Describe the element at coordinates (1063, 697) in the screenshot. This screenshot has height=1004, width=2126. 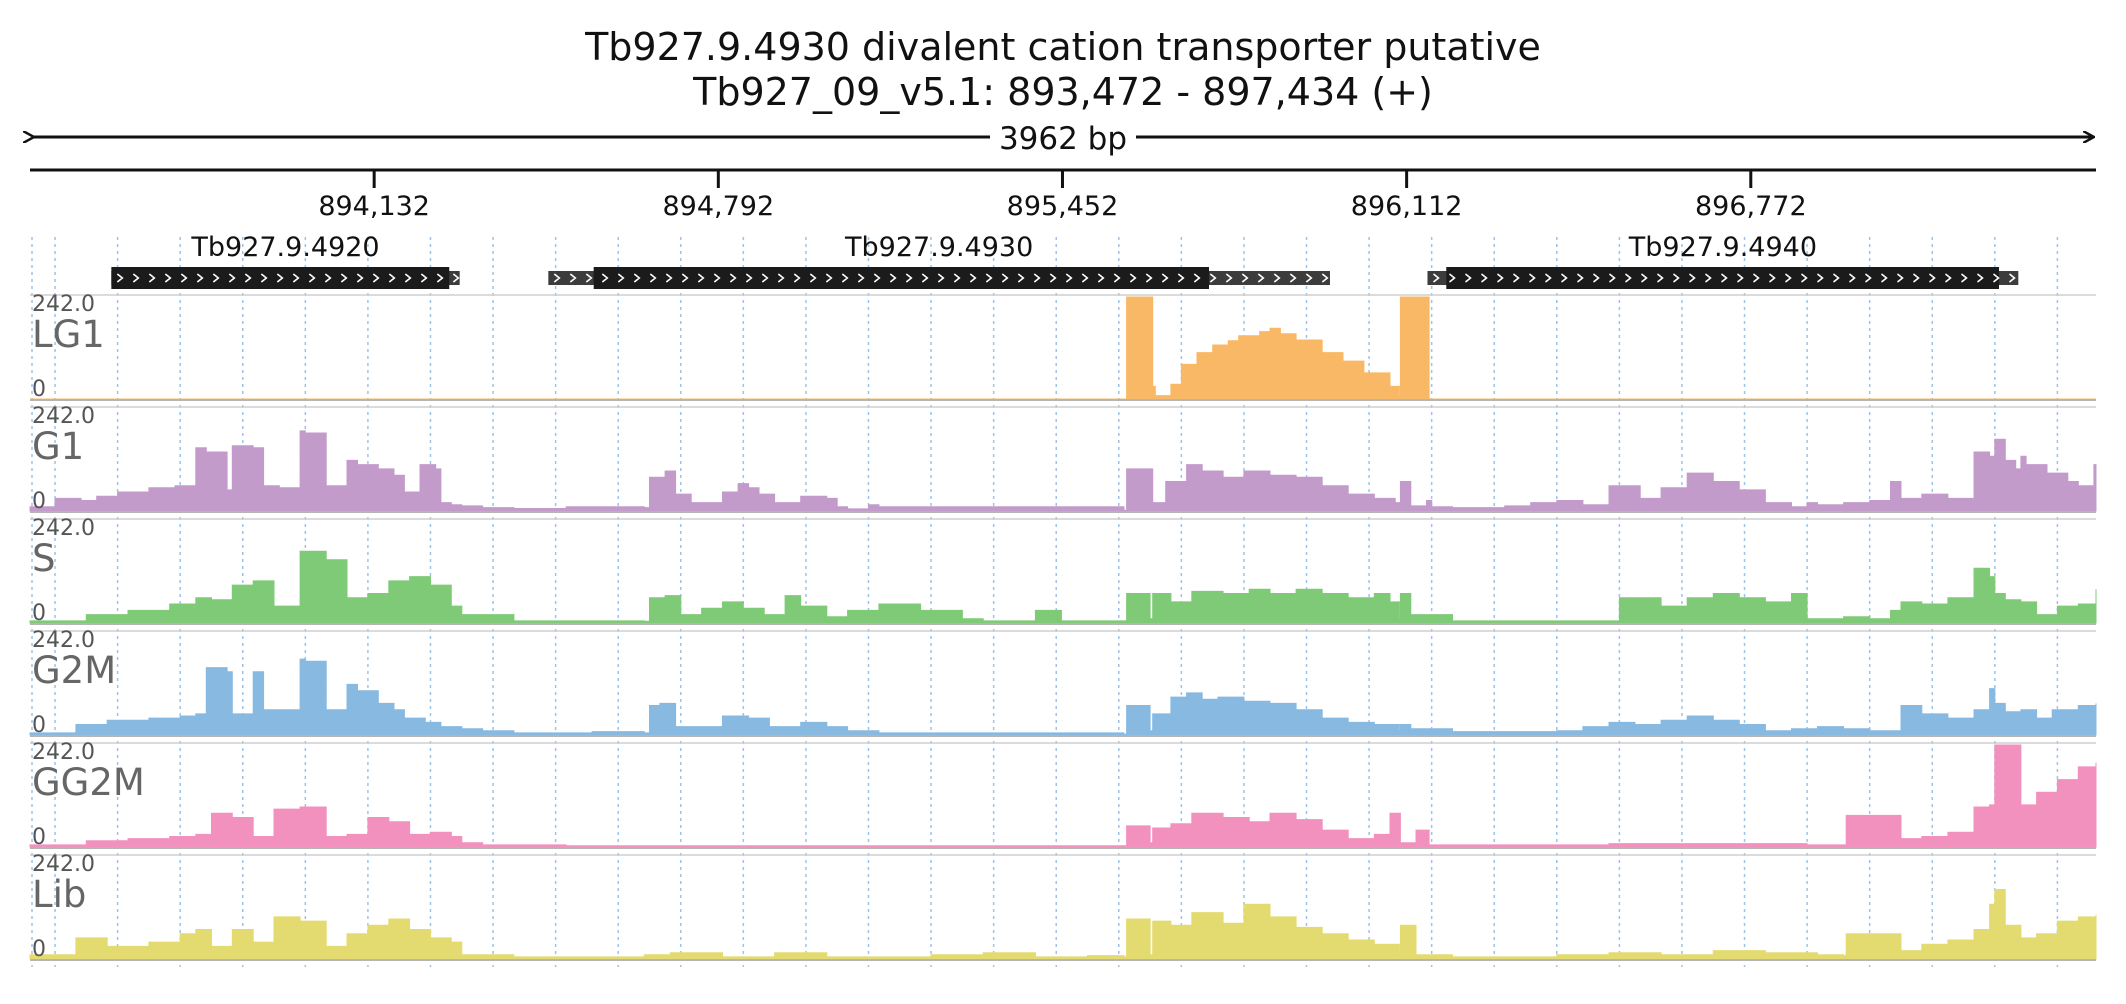
I see `coverage-area-g2m` at that location.